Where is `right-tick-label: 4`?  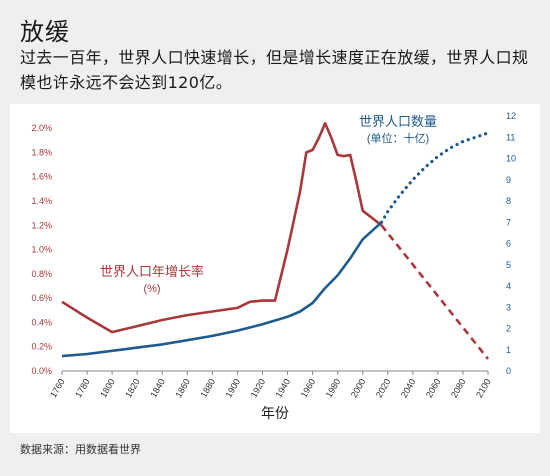 right-tick-label: 4 is located at coordinates (508, 286).